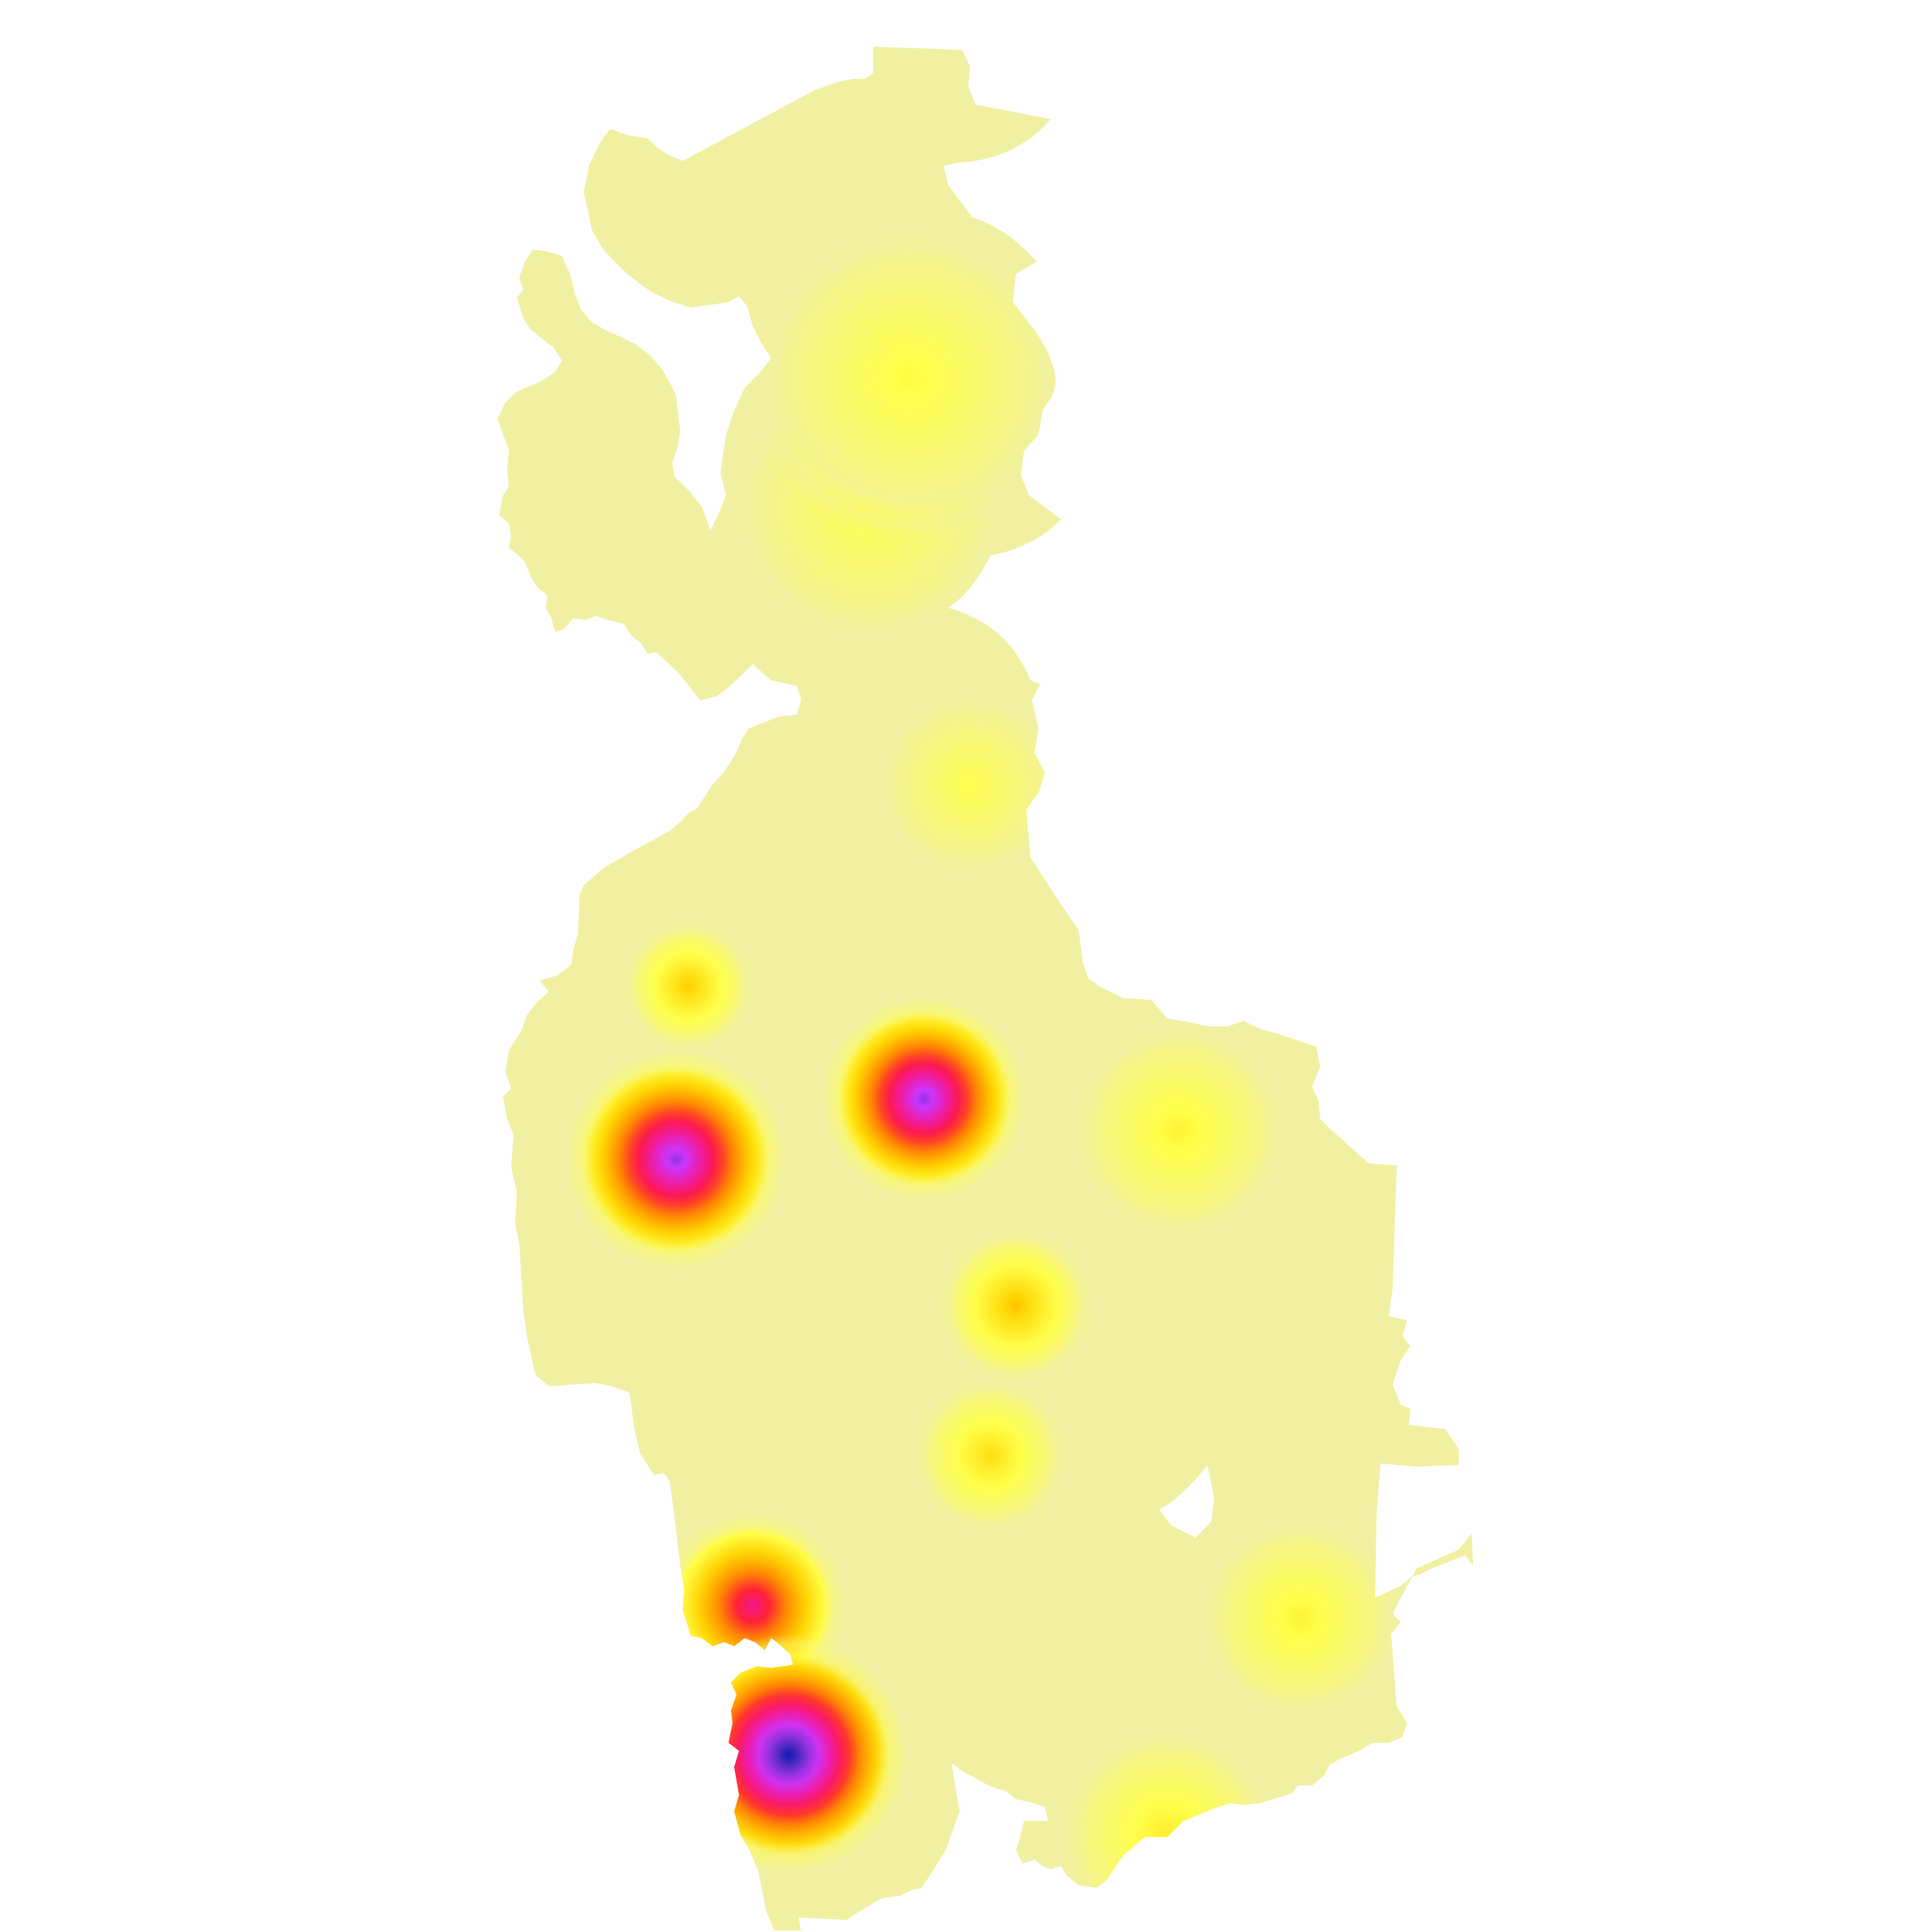  What do you see at coordinates (1300, 1618) in the screenshot?
I see `hotspot-southeast` at bounding box center [1300, 1618].